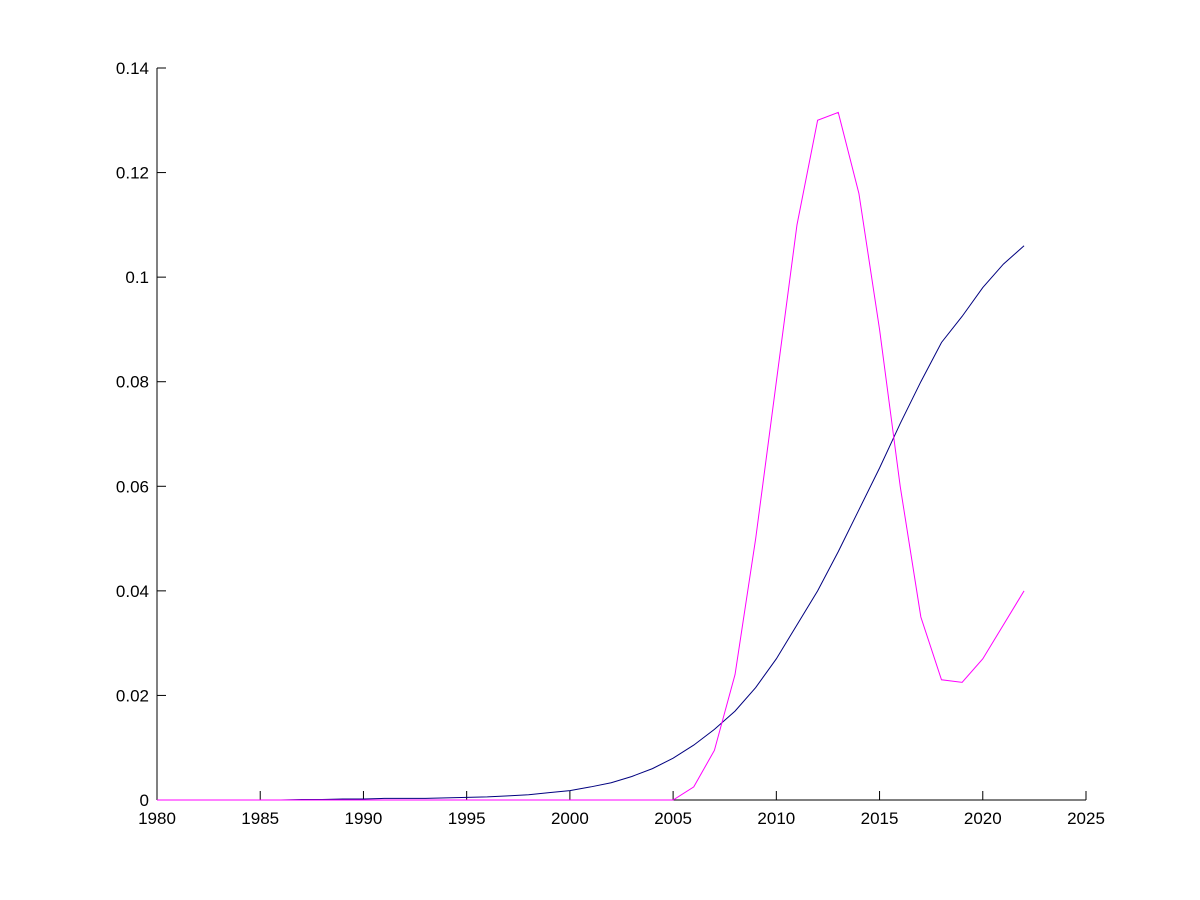  I want to click on y-tick-label: 0.02, so click(132, 695).